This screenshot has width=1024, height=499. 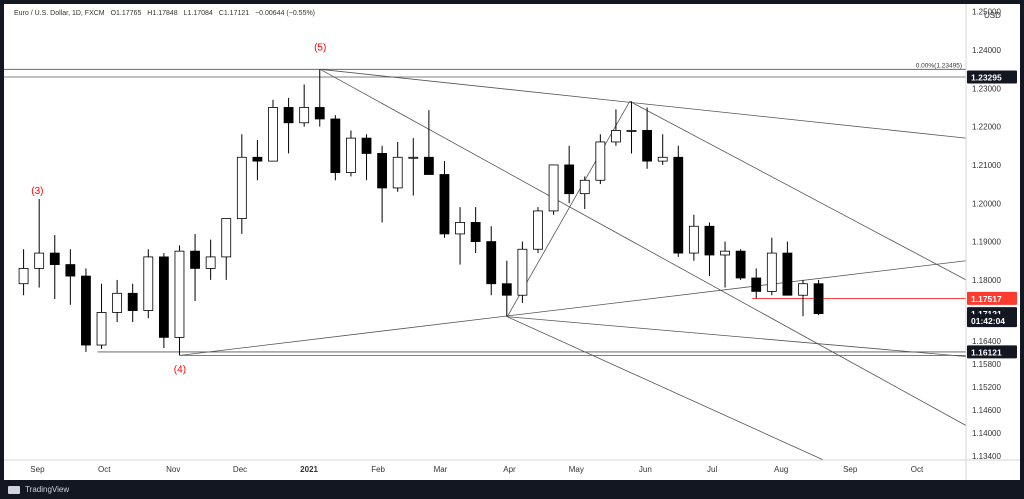 What do you see at coordinates (126, 13) in the screenshot?
I see `open-value: O1.17765` at bounding box center [126, 13].